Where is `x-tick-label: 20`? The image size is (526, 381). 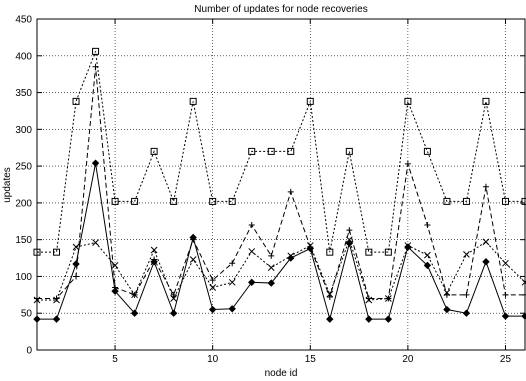 x-tick-label: 20 is located at coordinates (408, 359).